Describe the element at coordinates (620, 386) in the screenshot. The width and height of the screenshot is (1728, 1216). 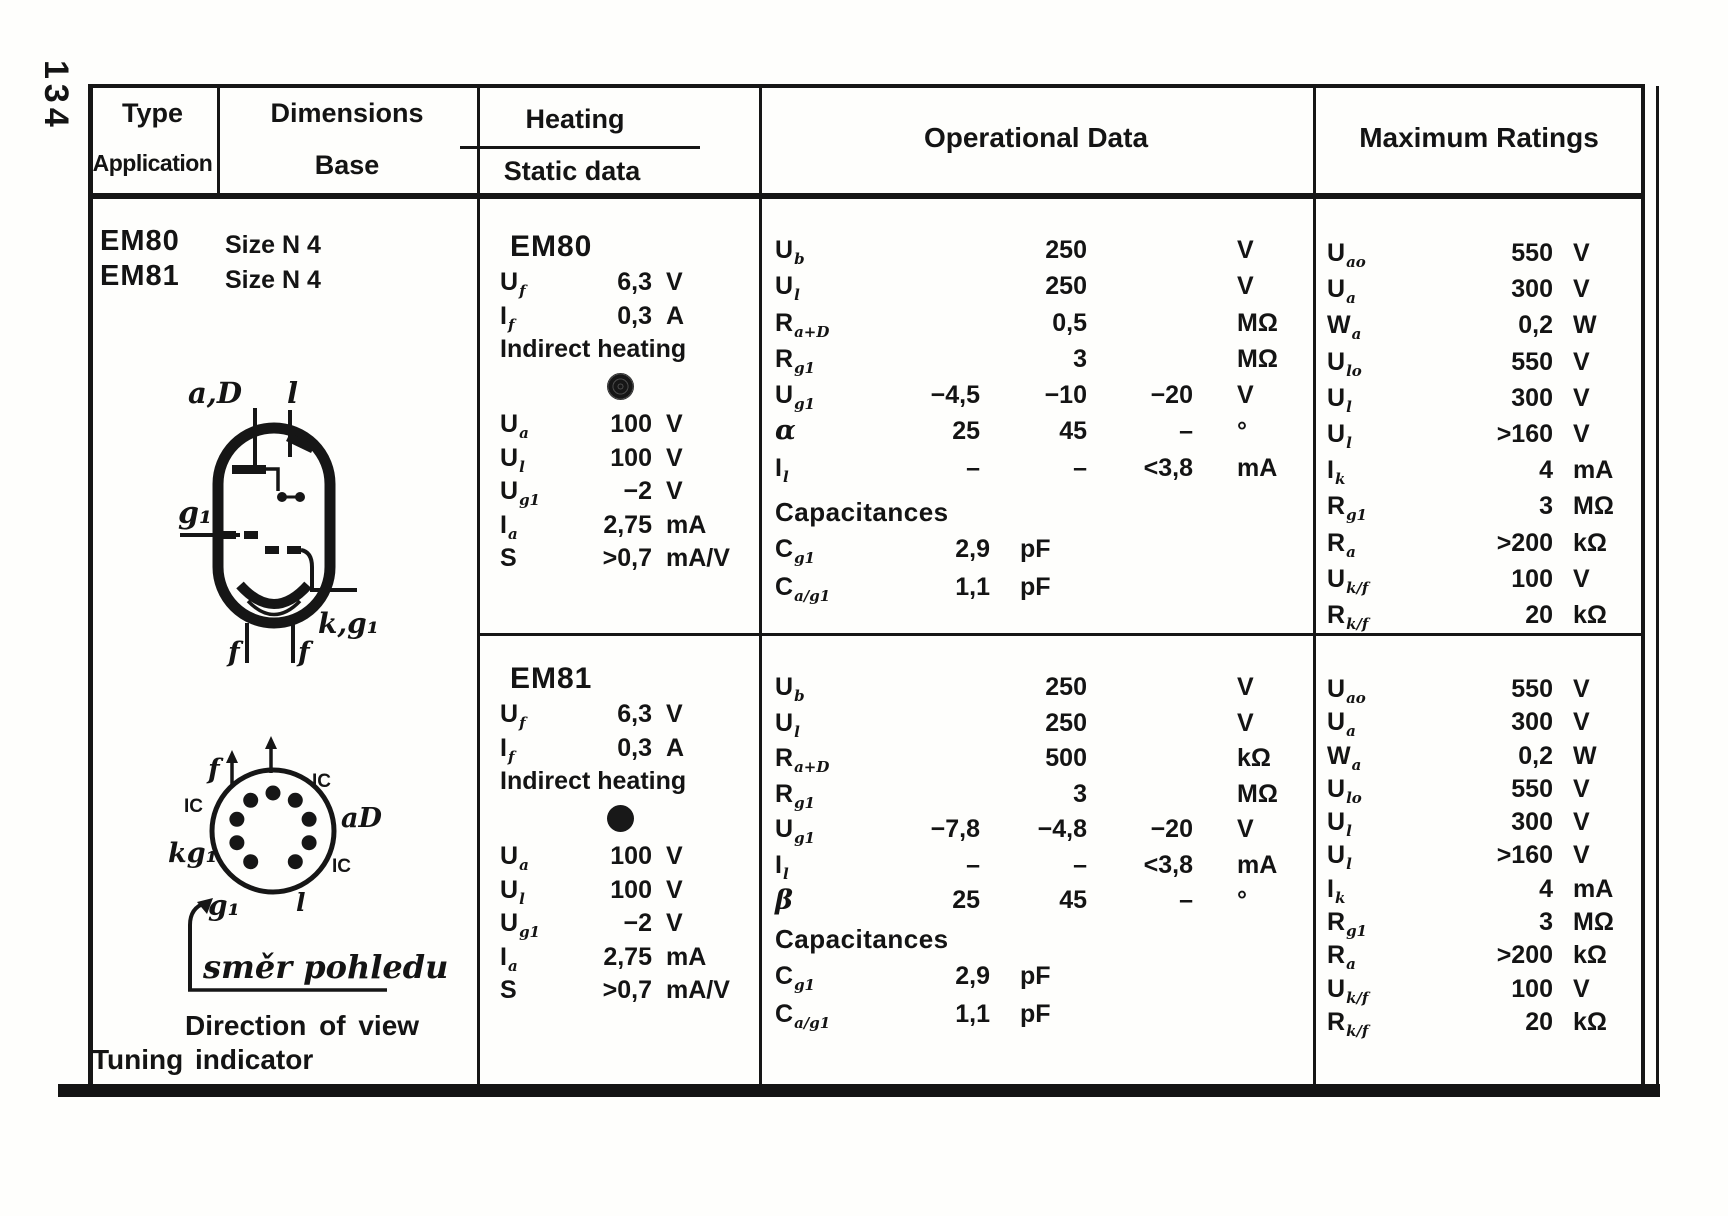
I see `heater-dot-icon` at that location.